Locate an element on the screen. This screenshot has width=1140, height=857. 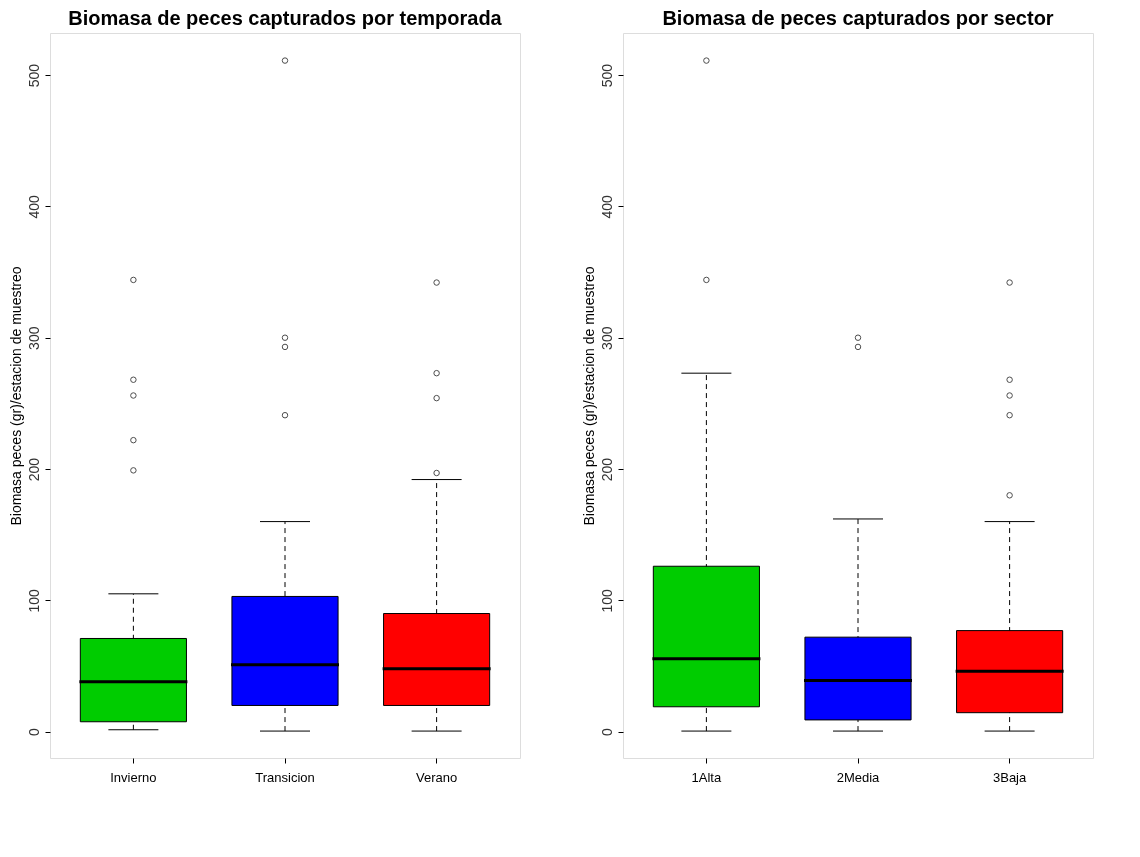
x-tick-label: 1Alta is located at coordinates (706, 777).